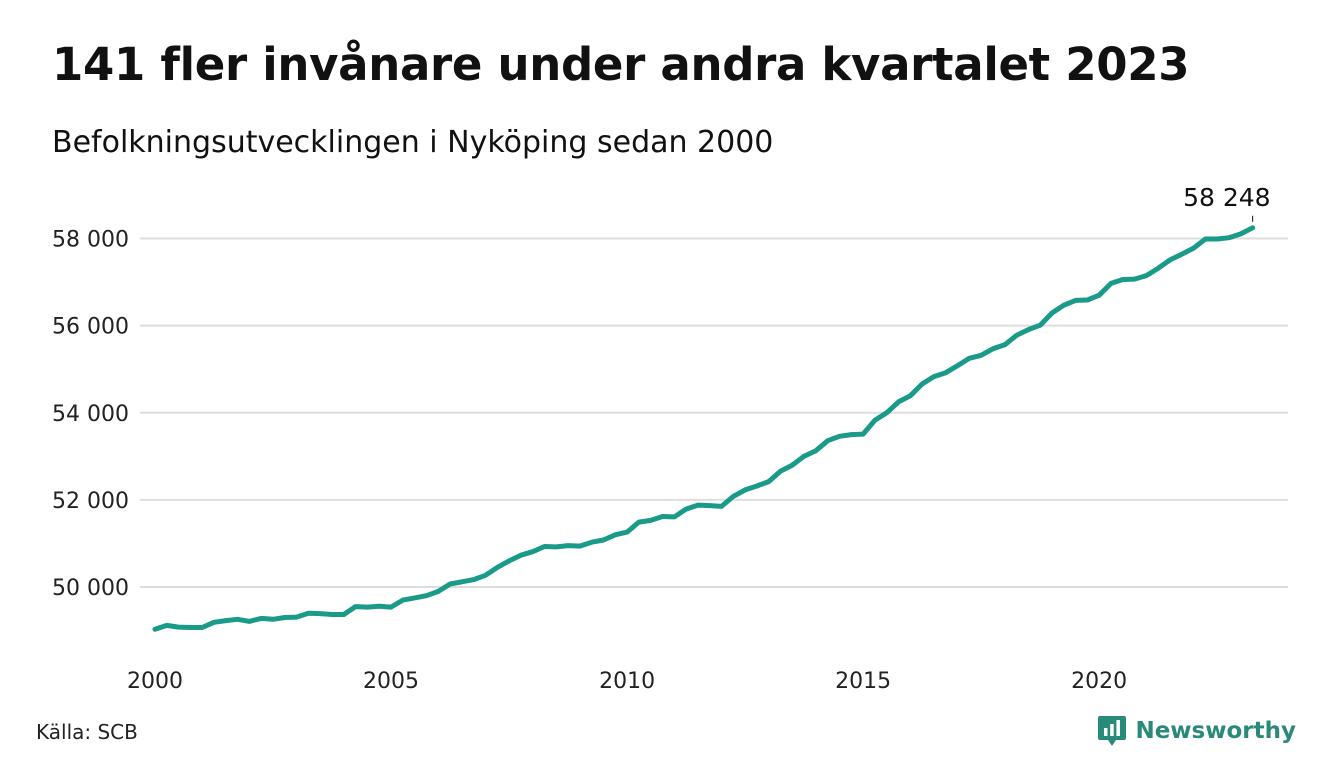 The image size is (1340, 780). What do you see at coordinates (627, 681) in the screenshot?
I see `x-tick-label: 2010` at bounding box center [627, 681].